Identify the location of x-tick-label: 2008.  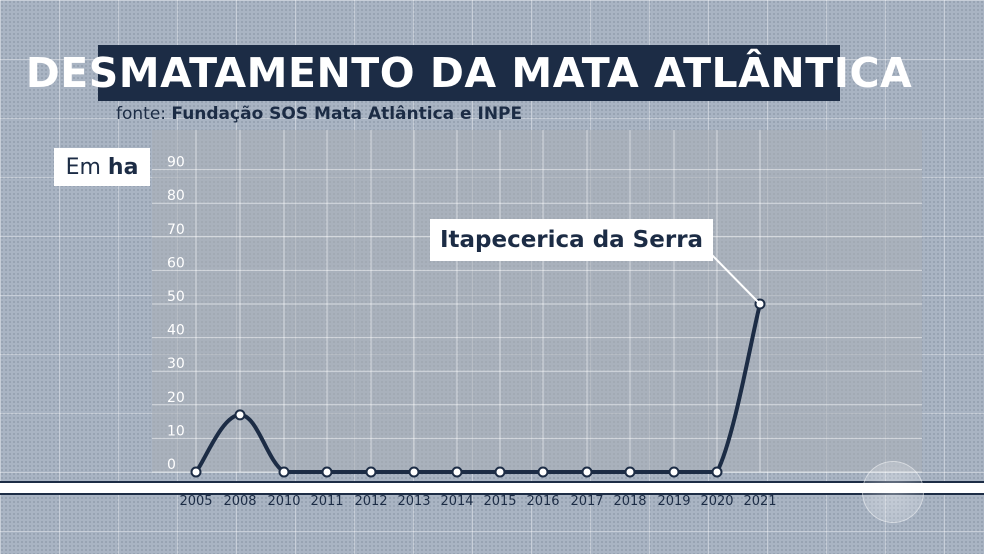
(239, 501).